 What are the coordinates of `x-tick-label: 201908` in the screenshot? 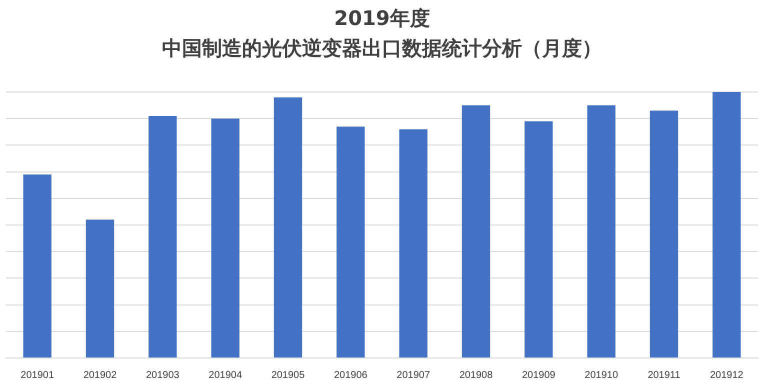 It's located at (476, 375).